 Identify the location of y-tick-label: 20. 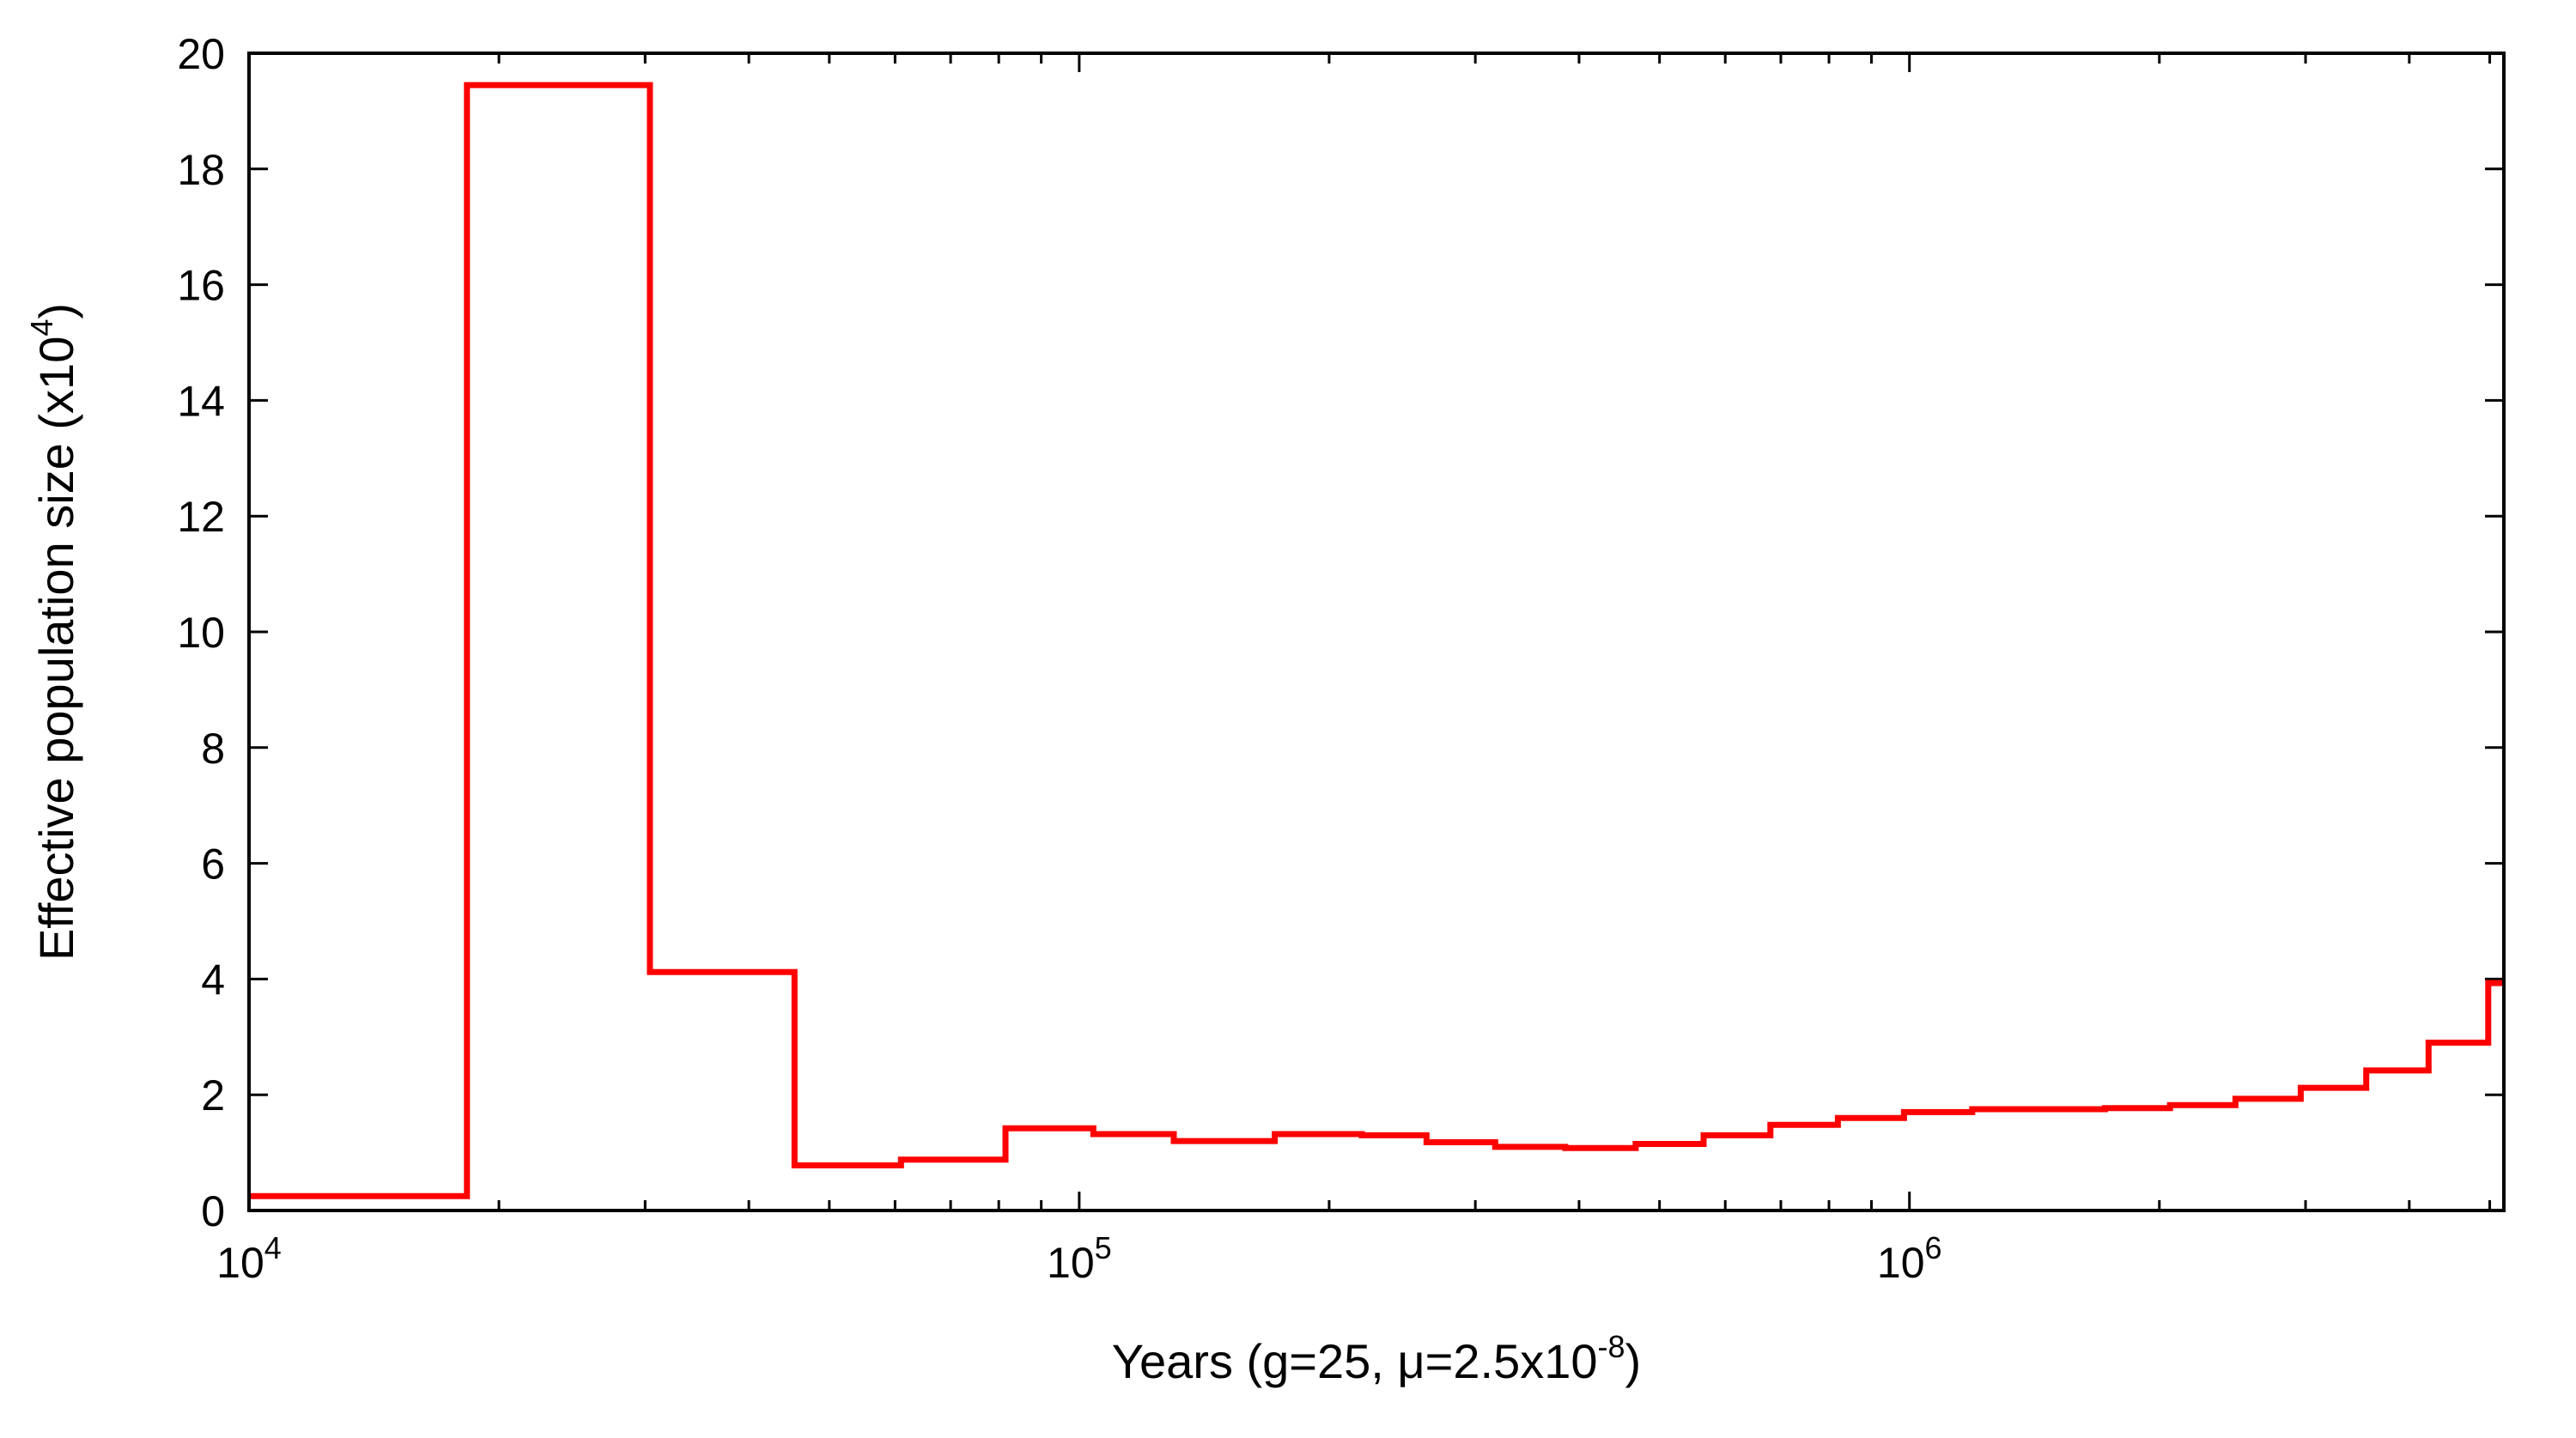
(201, 54).